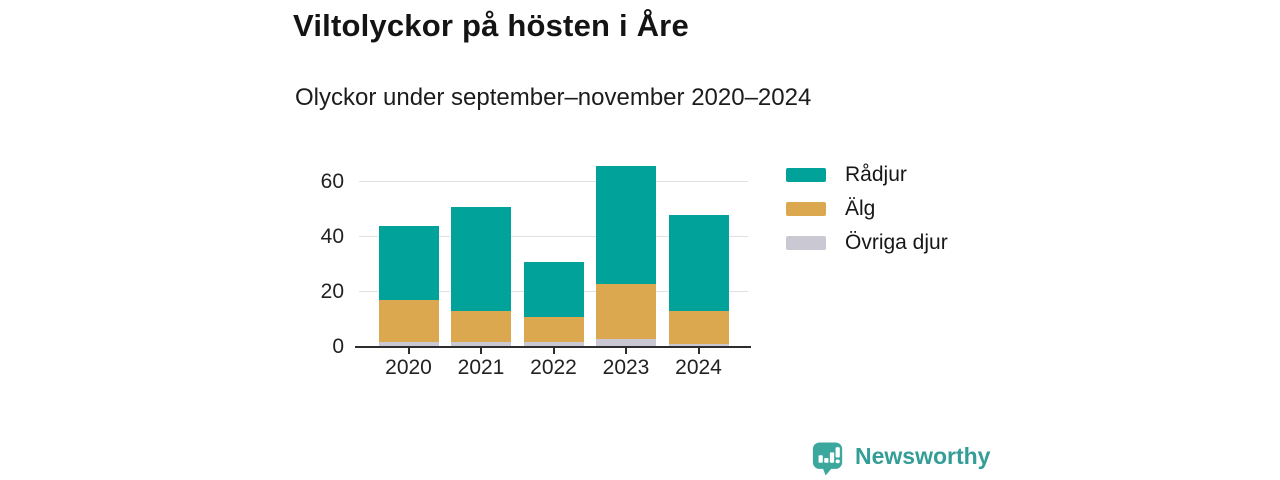 The height and width of the screenshot is (480, 1280). I want to click on x-axis-line, so click(553, 346).